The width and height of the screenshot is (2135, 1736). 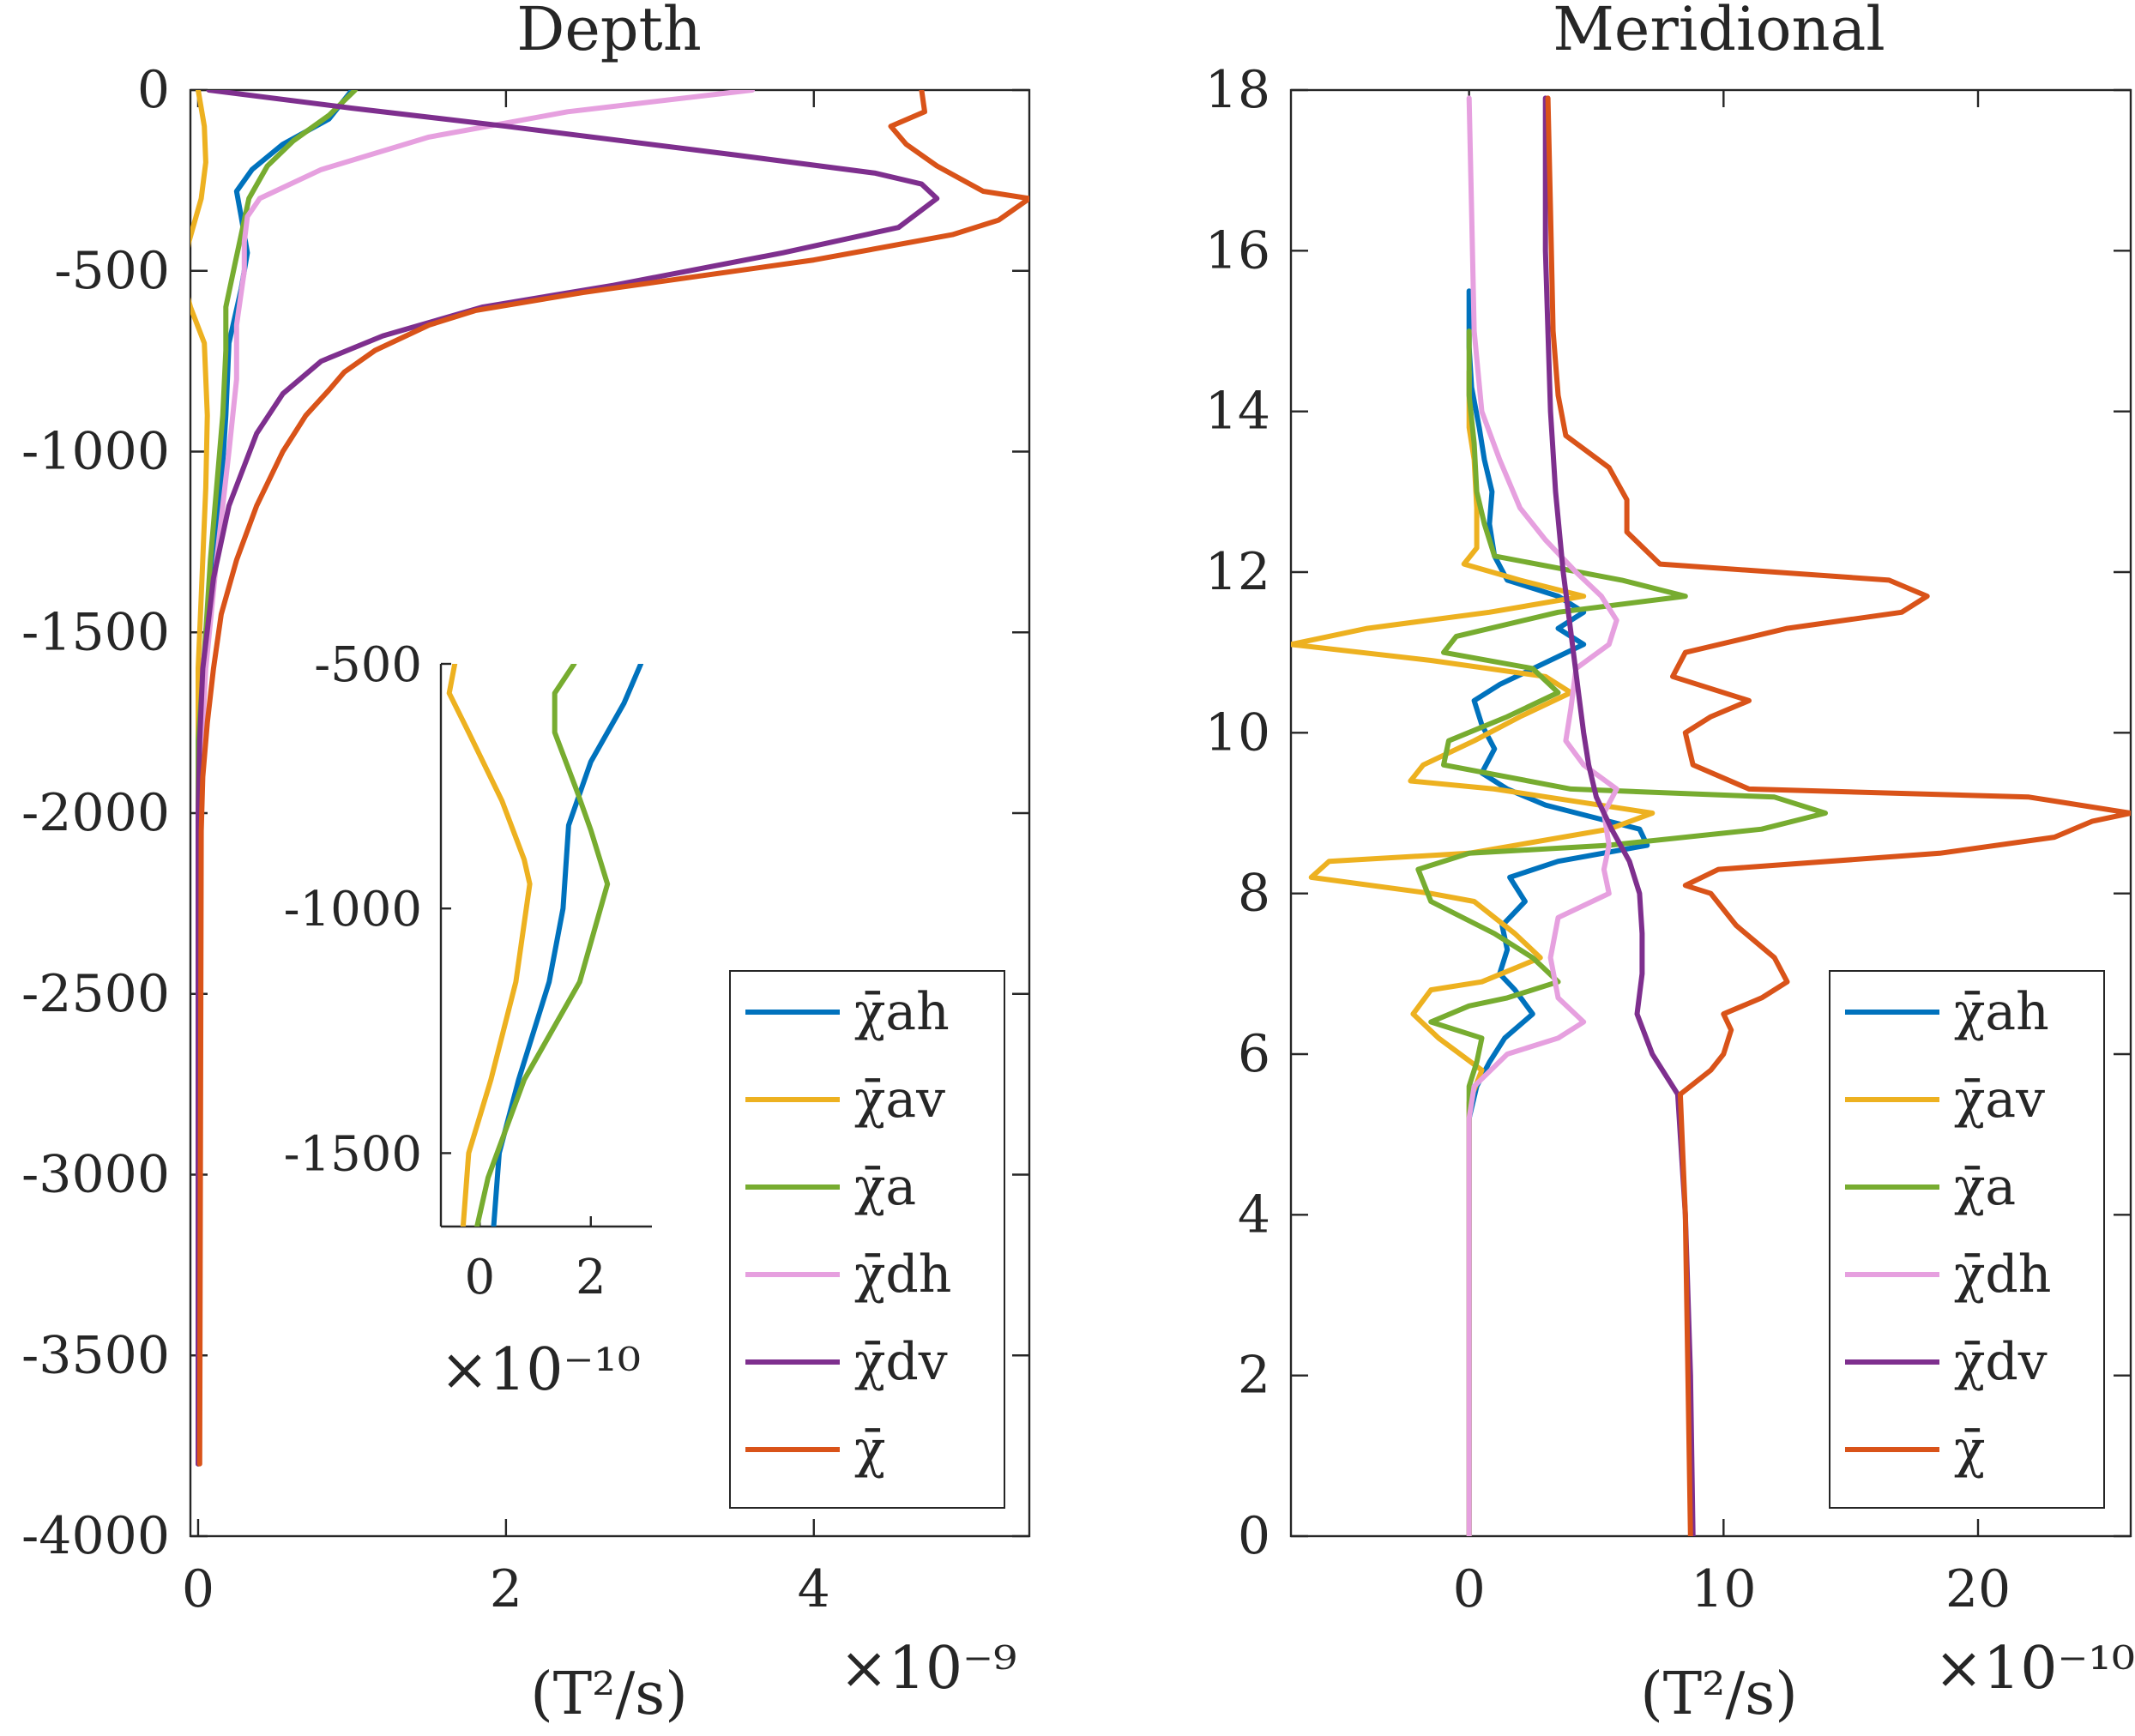 What do you see at coordinates (1254, 894) in the screenshot?
I see `meridional-ytick-label: 8` at bounding box center [1254, 894].